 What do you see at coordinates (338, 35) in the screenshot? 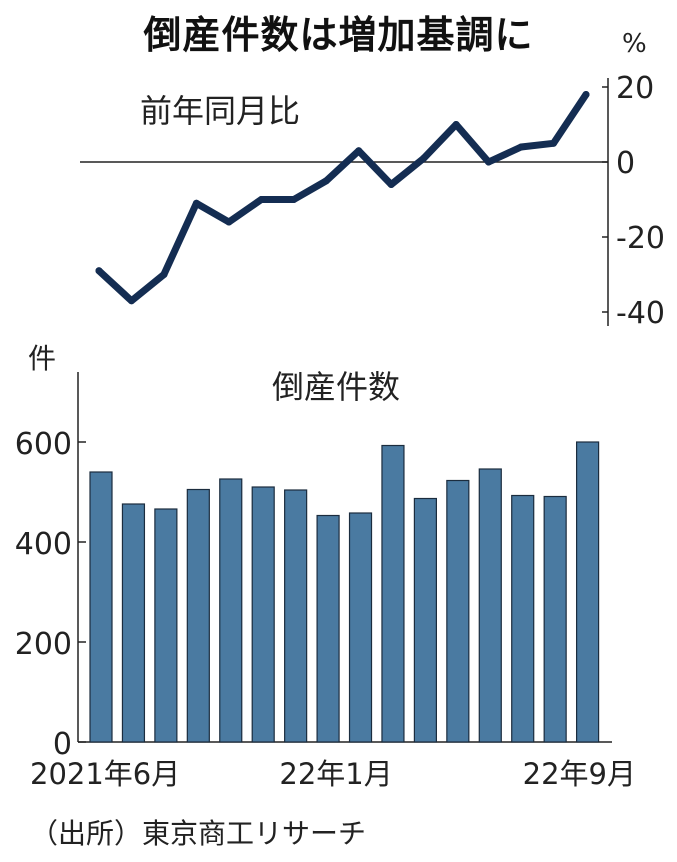
I see `chart-title: 倒産件数は増加基調に` at bounding box center [338, 35].